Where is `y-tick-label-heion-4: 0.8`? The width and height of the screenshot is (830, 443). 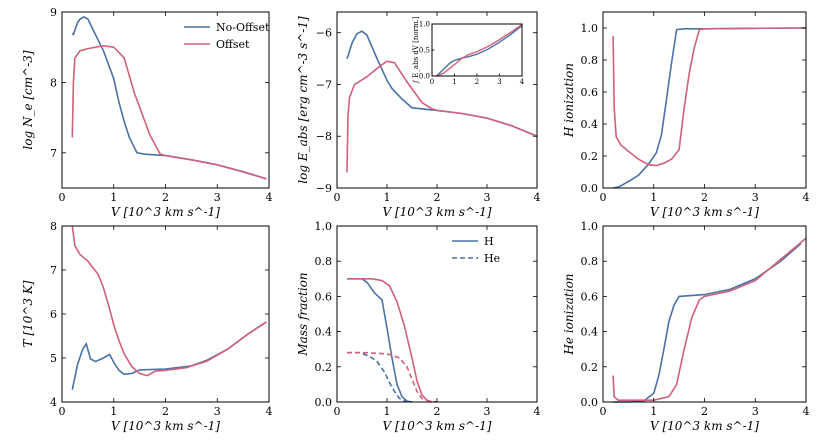
y-tick-label-heion-4: 0.8 is located at coordinates (590, 261).